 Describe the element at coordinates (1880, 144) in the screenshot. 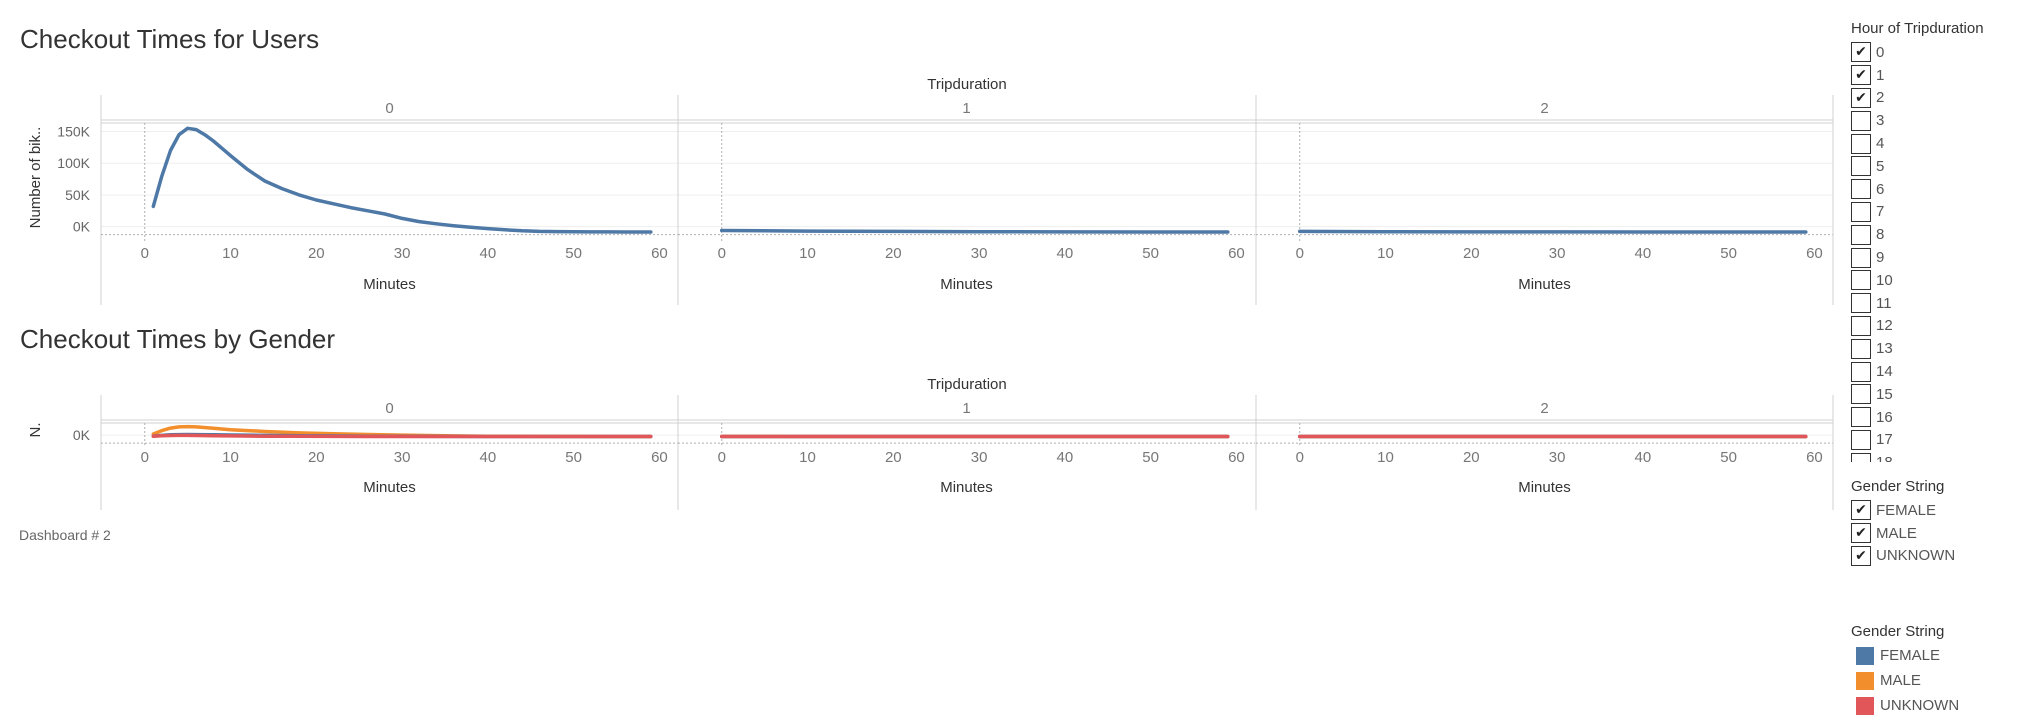

I see `filter-item-label: 4` at that location.